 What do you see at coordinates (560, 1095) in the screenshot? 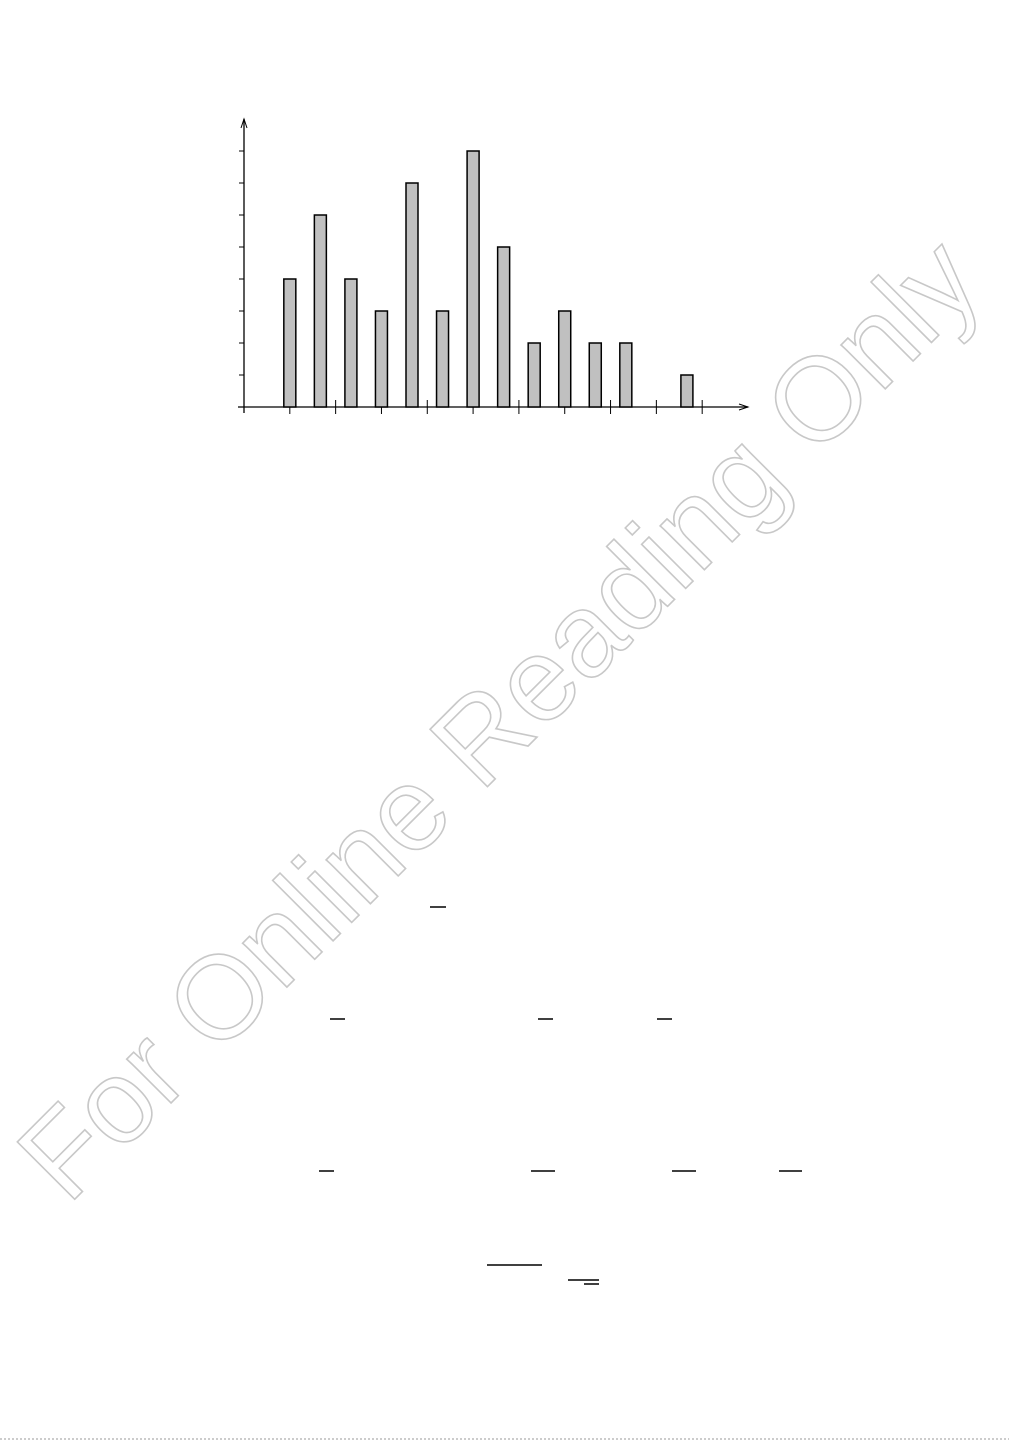
I see `fraction-bars` at bounding box center [560, 1095].